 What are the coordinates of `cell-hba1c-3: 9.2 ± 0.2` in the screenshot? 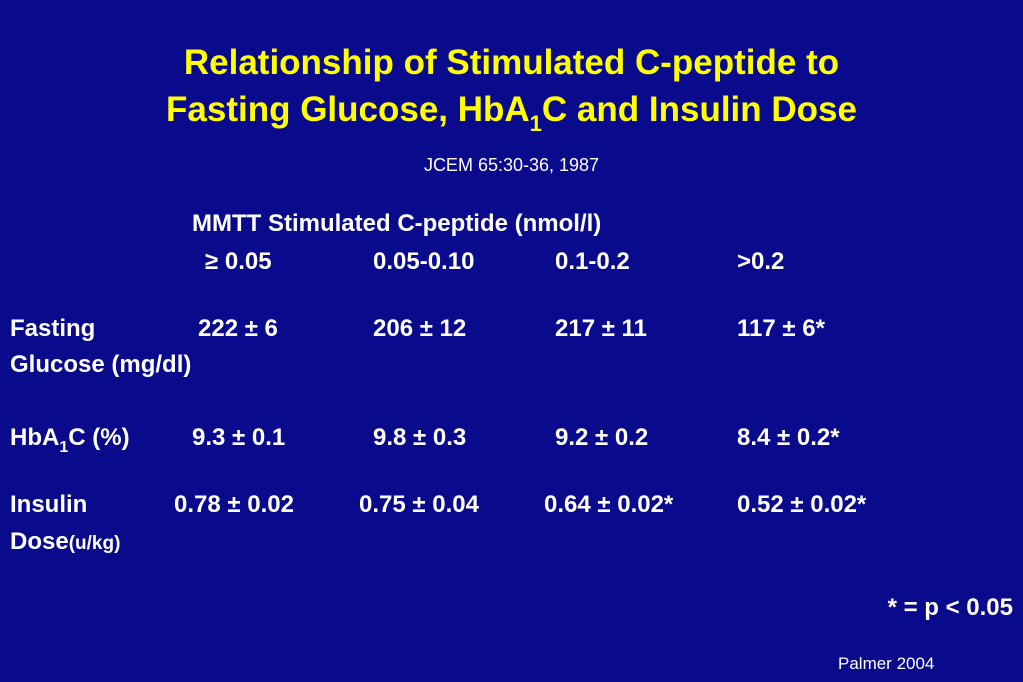 It's located at (602, 437).